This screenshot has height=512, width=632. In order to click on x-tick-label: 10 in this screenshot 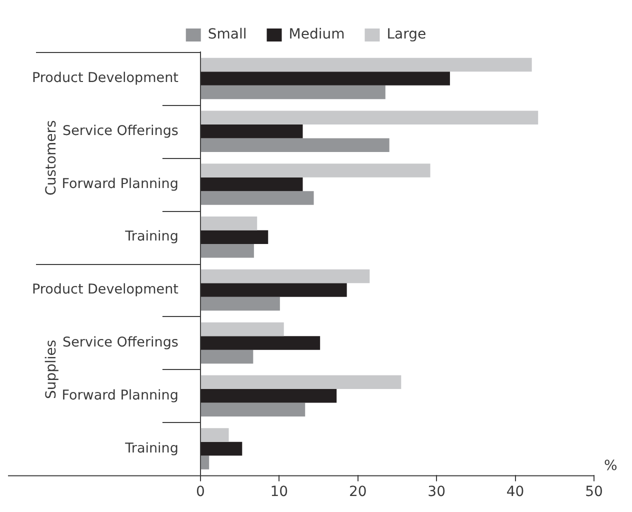, I will do `click(279, 492)`.